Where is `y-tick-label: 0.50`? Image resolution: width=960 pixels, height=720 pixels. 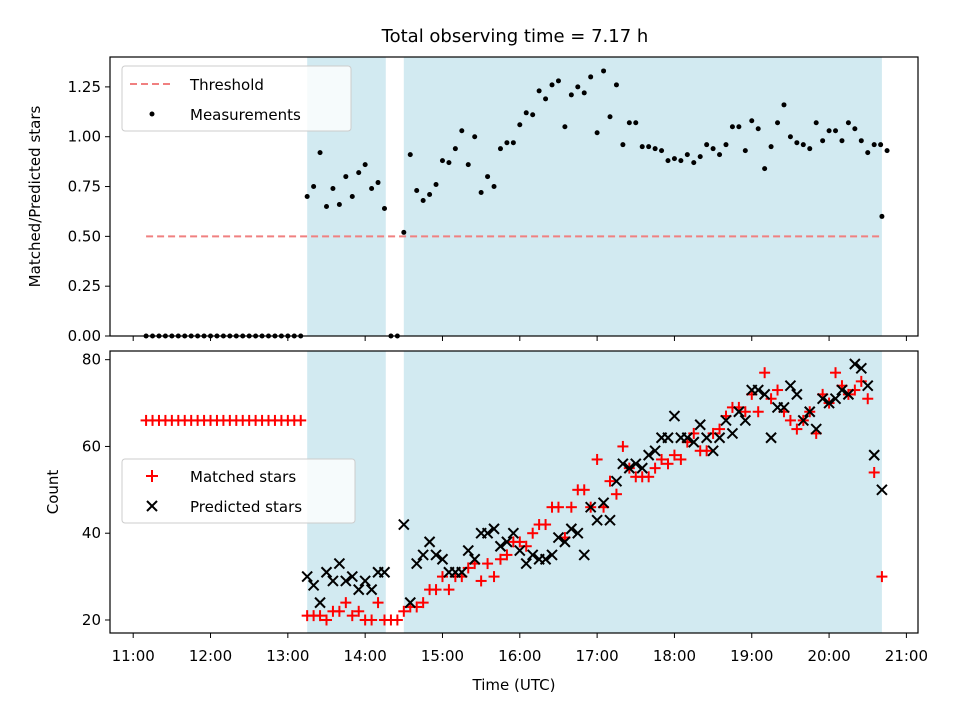
y-tick-label: 0.50 is located at coordinates (84, 236).